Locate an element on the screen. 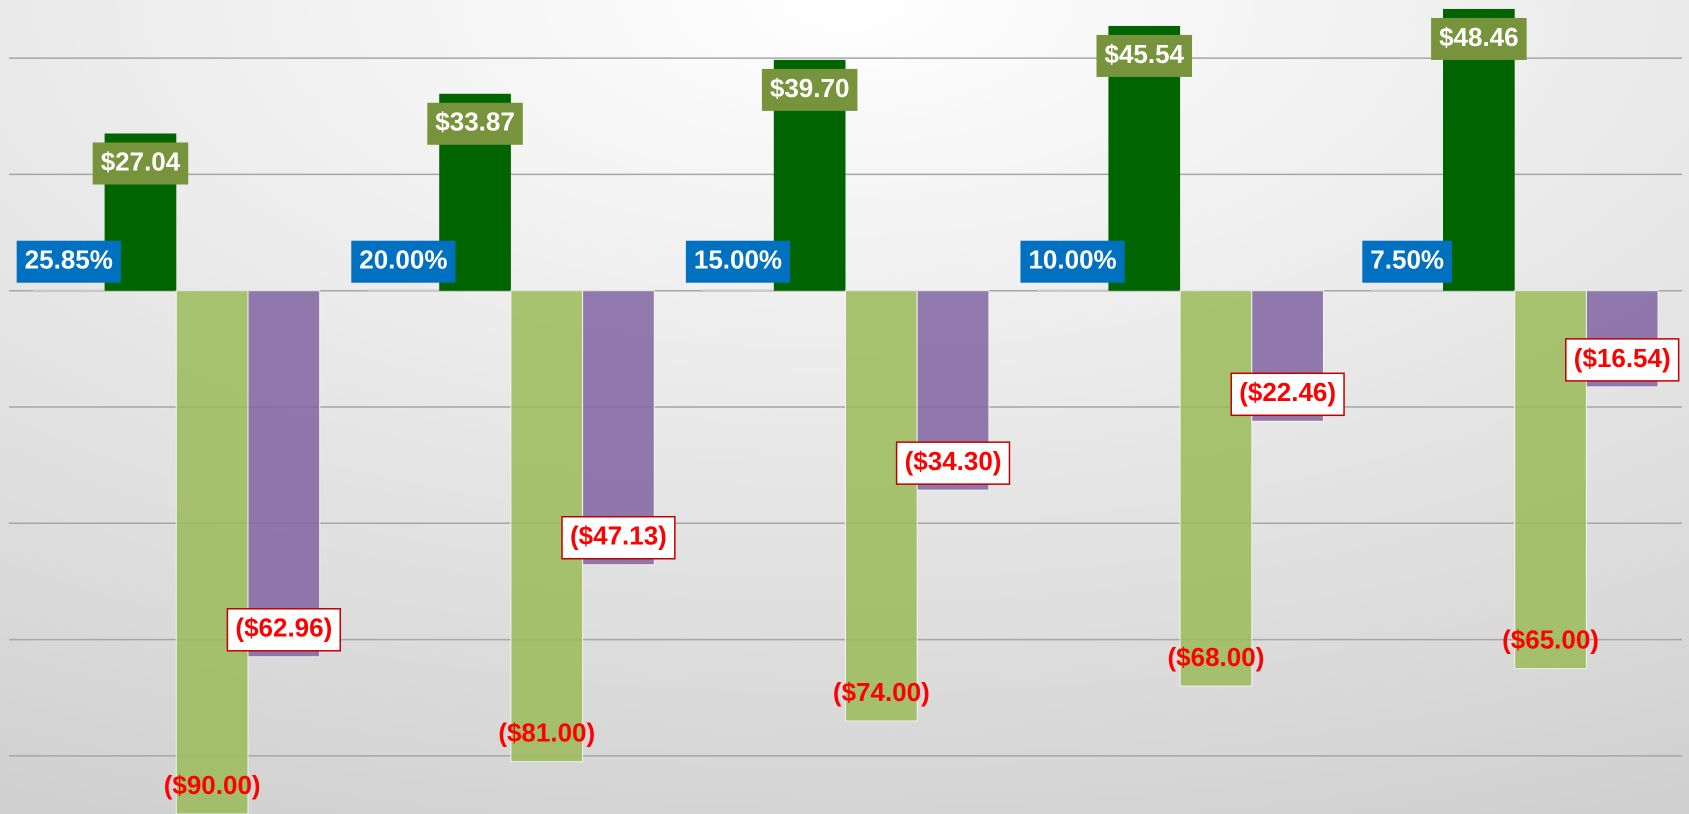 This screenshot has height=814, width=1689. data-label-text: 15.00% is located at coordinates (738, 260).